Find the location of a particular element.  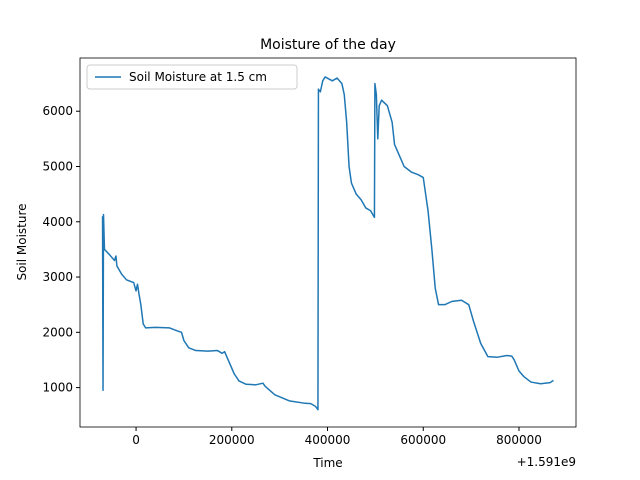

y-tick-label: 3000 is located at coordinates (57, 277).